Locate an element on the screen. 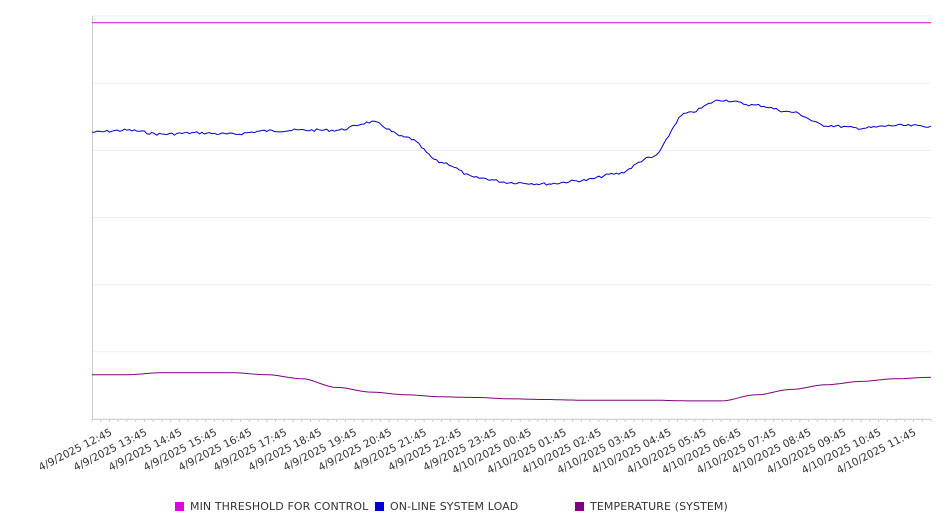 The width and height of the screenshot is (946, 526). legend-label-min-threshold: MIN THRESHOLD FOR CONTROL is located at coordinates (279, 506).